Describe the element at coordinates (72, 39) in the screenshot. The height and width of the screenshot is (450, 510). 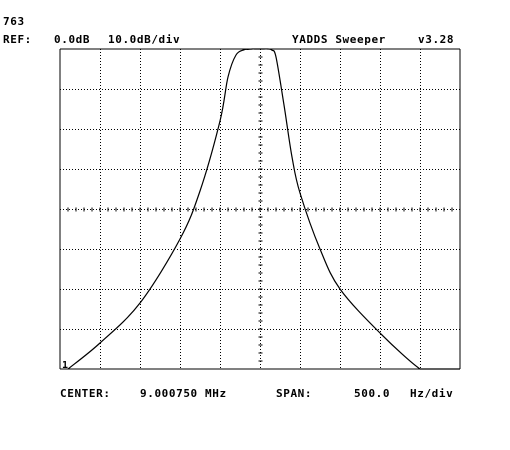
I see `ref-level: 0.0dB` at that location.